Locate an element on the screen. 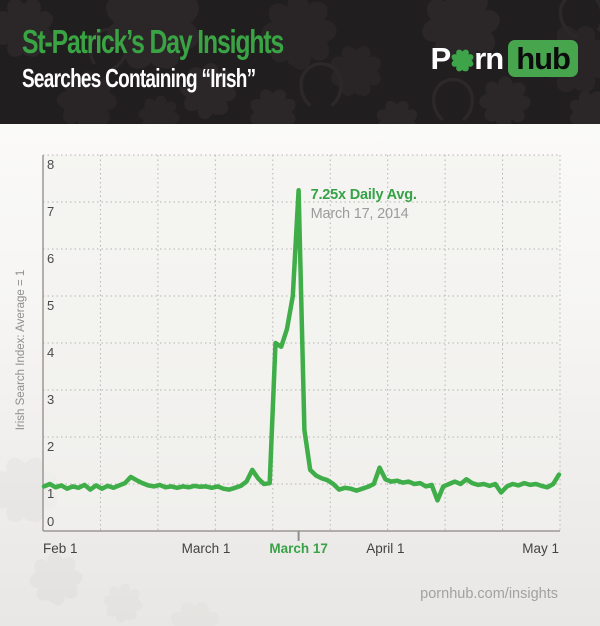 This screenshot has height=626, width=600. y-tick-0: 0 is located at coordinates (51, 521).